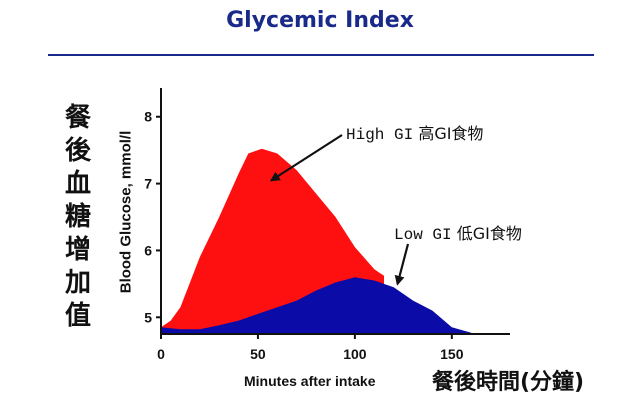 The width and height of the screenshot is (640, 405). Describe the element at coordinates (310, 381) in the screenshot. I see `x-axis-label: Minutes after intake` at that location.